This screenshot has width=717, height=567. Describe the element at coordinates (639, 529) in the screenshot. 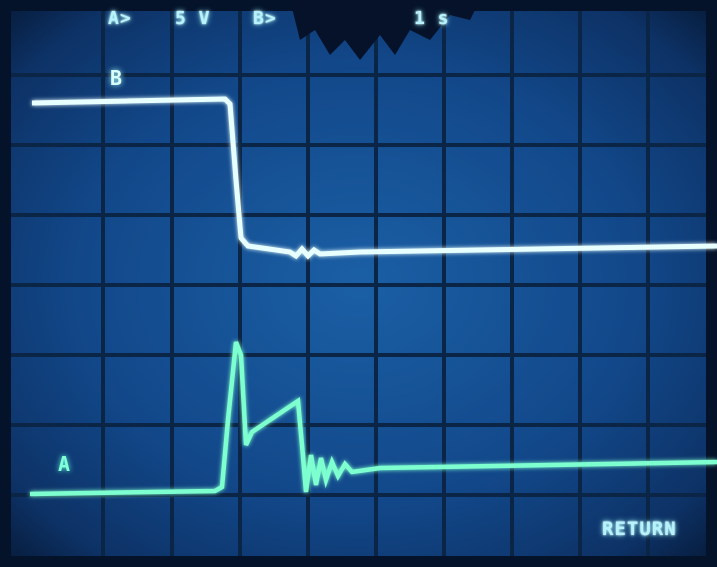

I see `return-label: RETURN` at that location.